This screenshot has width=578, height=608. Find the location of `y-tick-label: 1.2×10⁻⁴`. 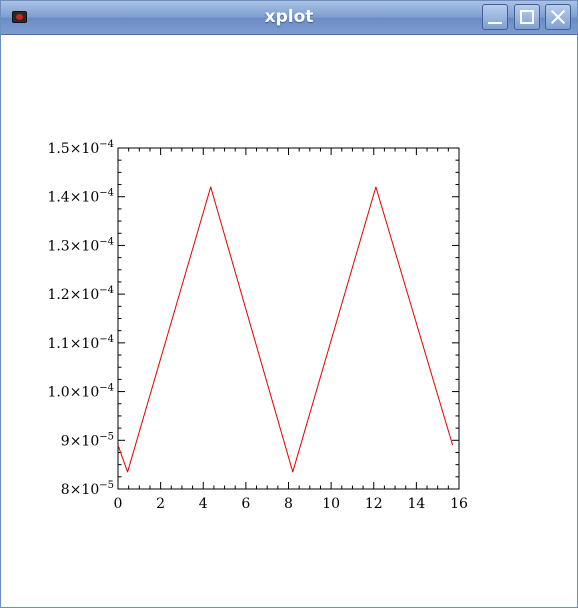

y-tick-label: 1.2×10⁻⁴ is located at coordinates (80, 294).